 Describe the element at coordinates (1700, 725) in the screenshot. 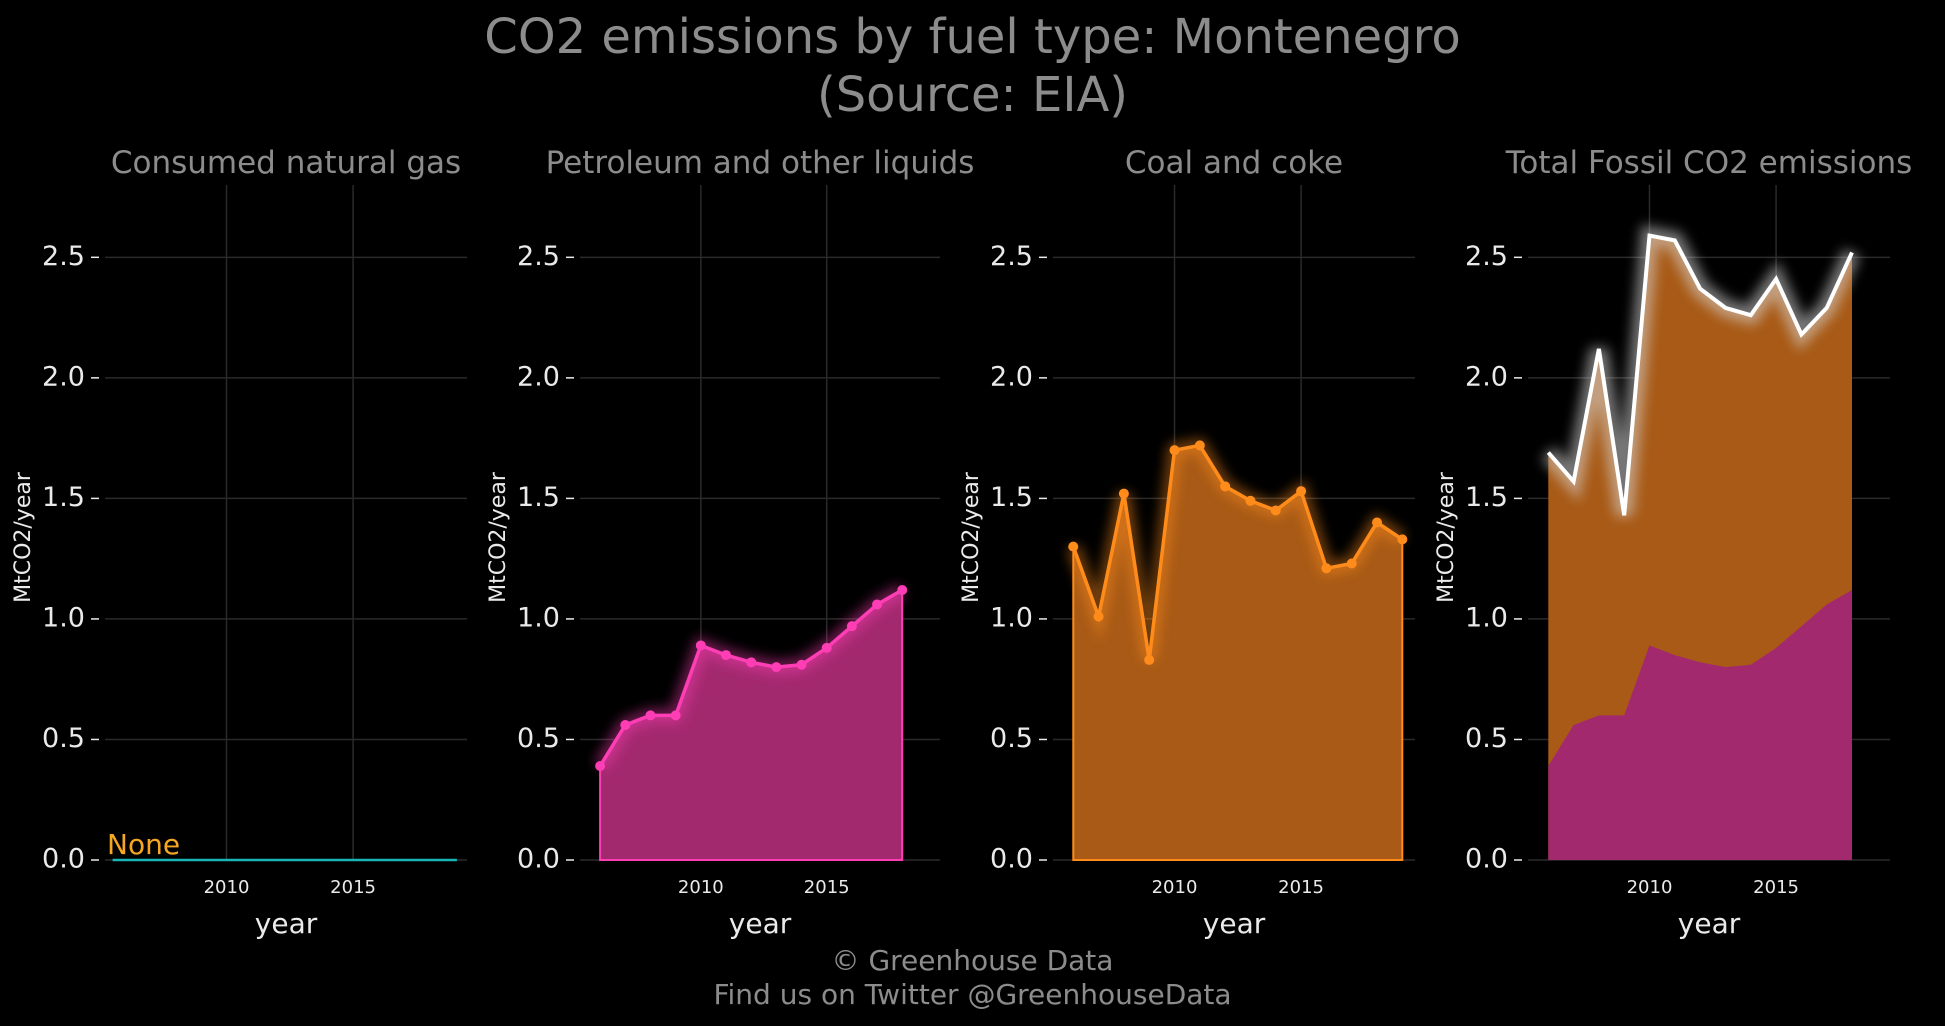

I see `area-fill-petroleum-stack` at that location.